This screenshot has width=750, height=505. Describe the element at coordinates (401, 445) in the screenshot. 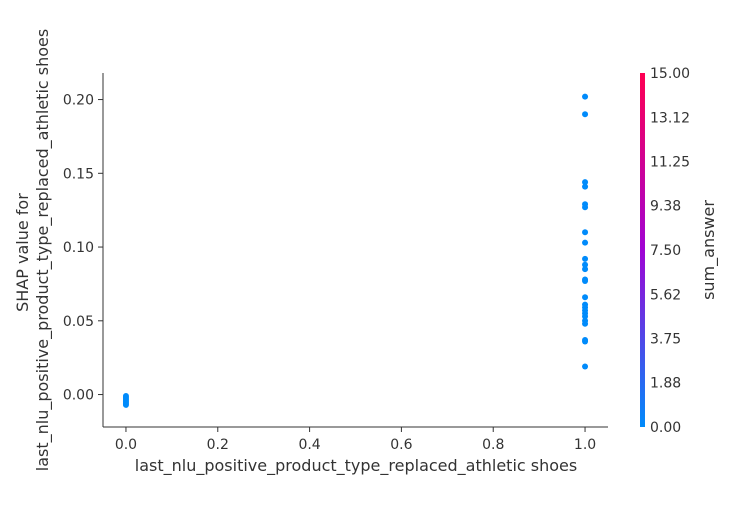

I see `x-tick-label: 0.6` at that location.